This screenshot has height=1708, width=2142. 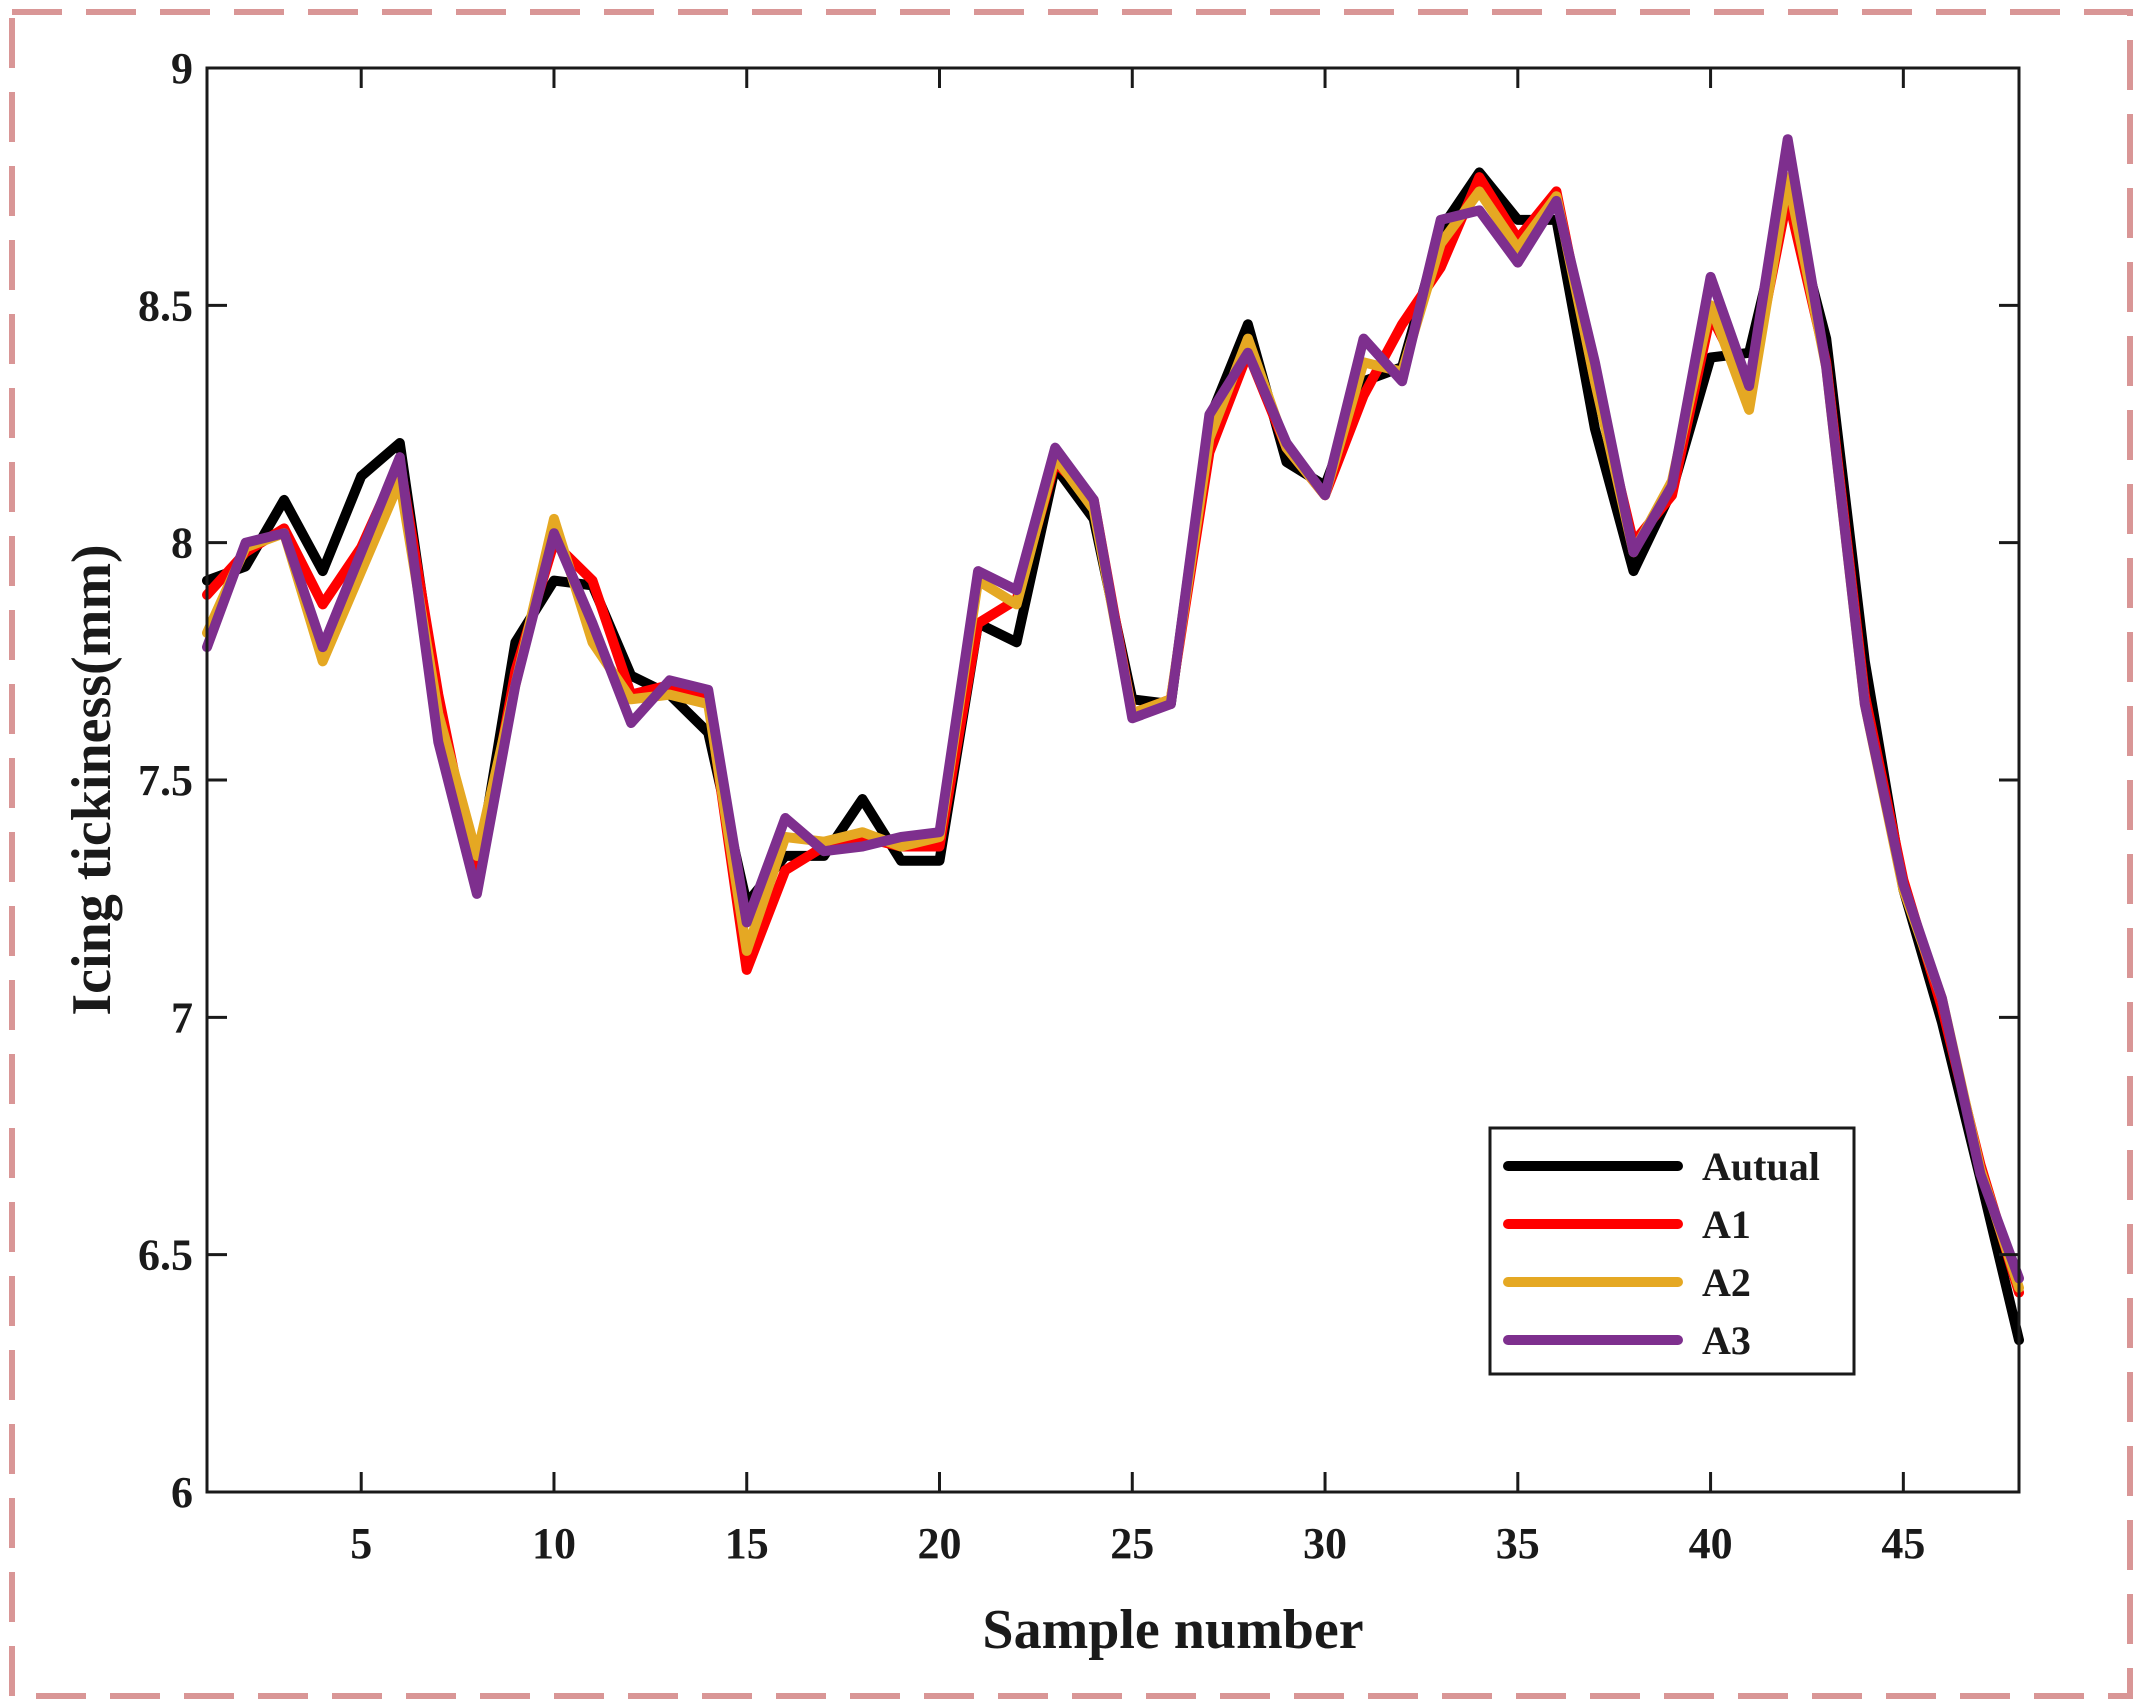 What do you see at coordinates (92, 779) in the screenshot?
I see `y-axis-title: Icing tickiness(mm)` at bounding box center [92, 779].